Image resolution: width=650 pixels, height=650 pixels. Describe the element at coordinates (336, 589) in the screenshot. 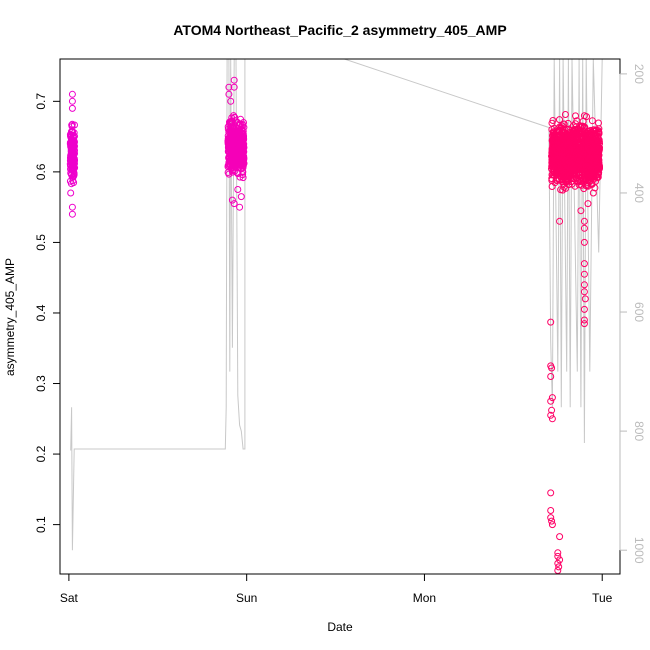

I see `x-axis: Sat Sun Mon Tue` at that location.